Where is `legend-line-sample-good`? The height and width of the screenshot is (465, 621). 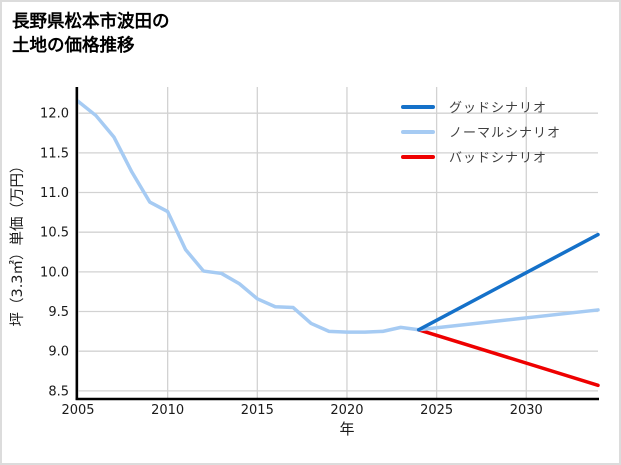 legend-line-sample-good is located at coordinates (418, 106).